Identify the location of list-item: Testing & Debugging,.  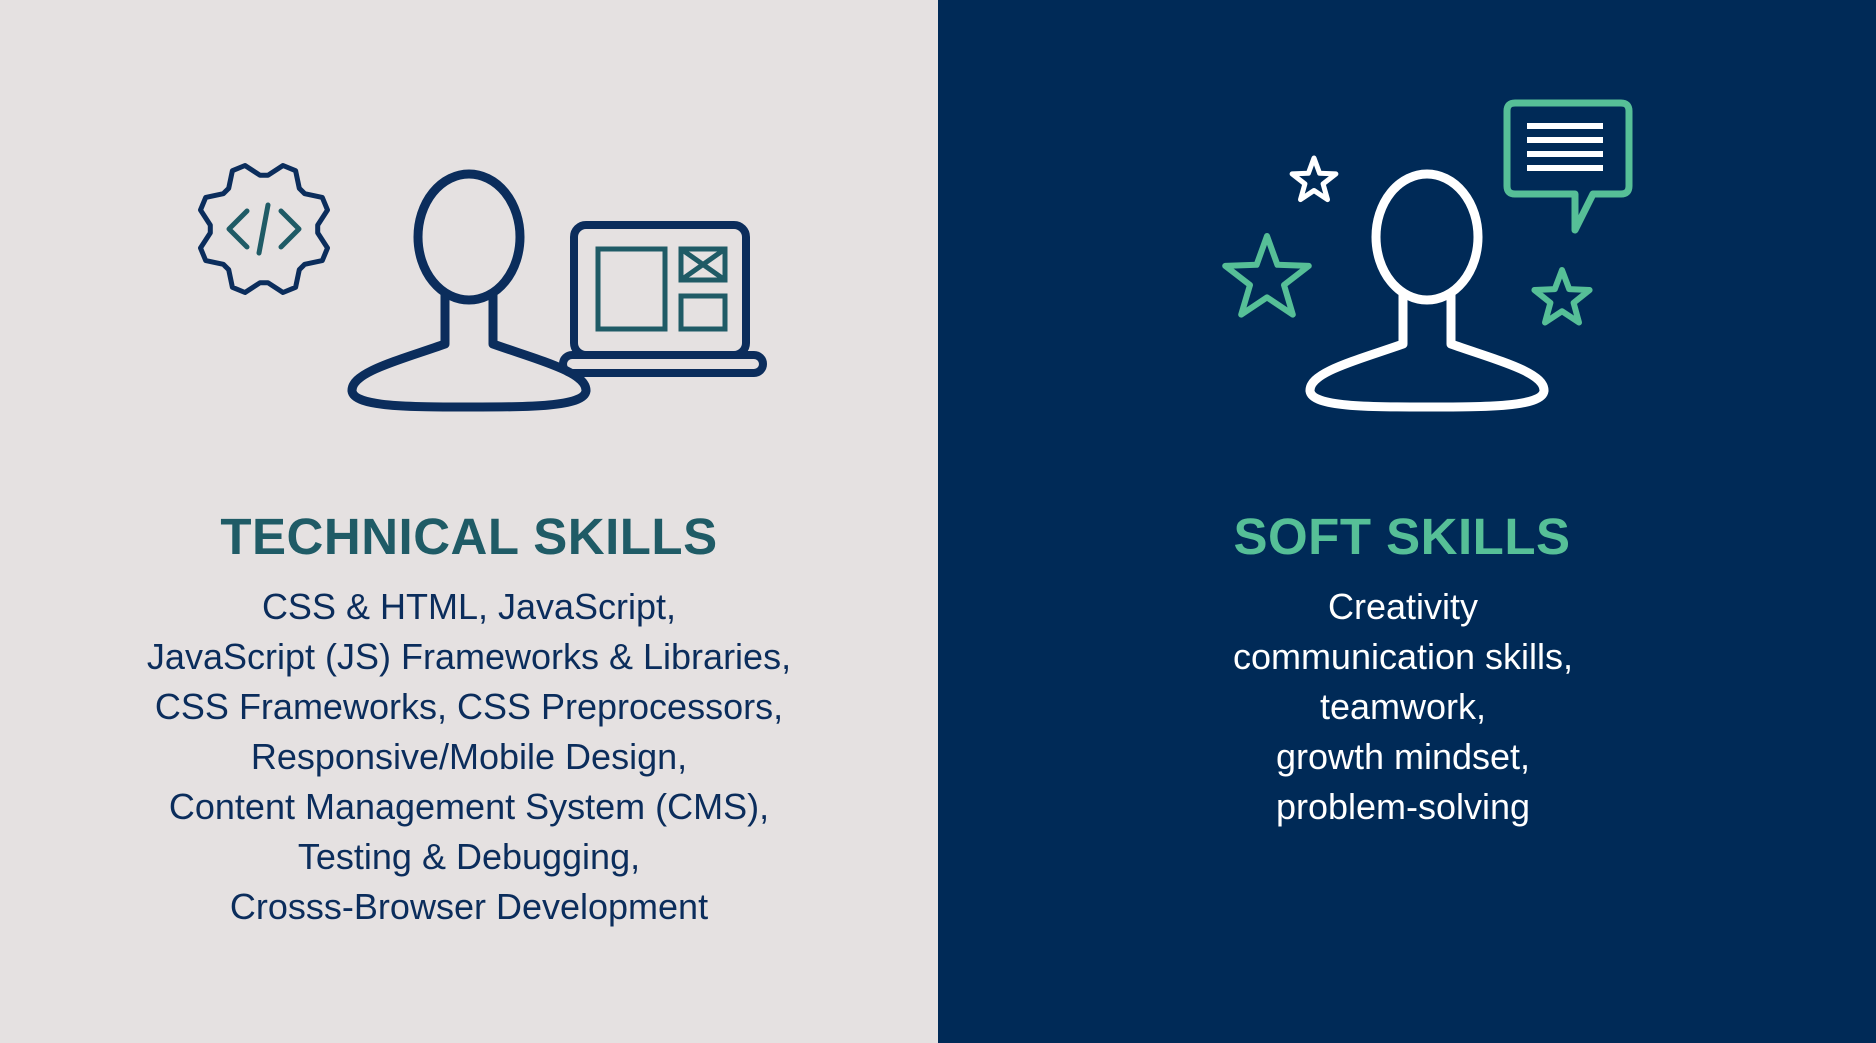
(469, 856).